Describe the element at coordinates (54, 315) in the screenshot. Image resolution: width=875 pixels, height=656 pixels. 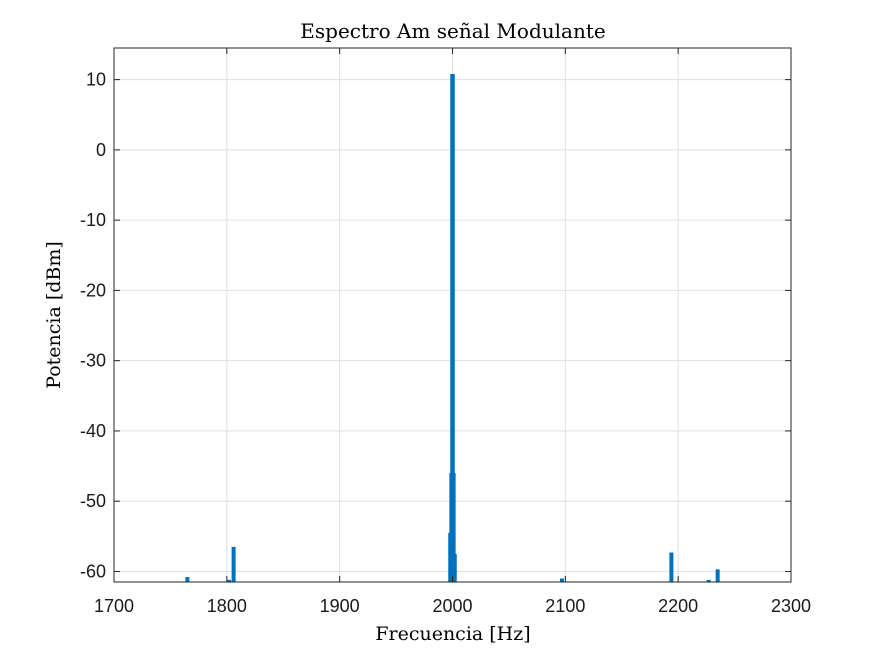
I see `y-axis-label: Potencia [dBm]` at that location.